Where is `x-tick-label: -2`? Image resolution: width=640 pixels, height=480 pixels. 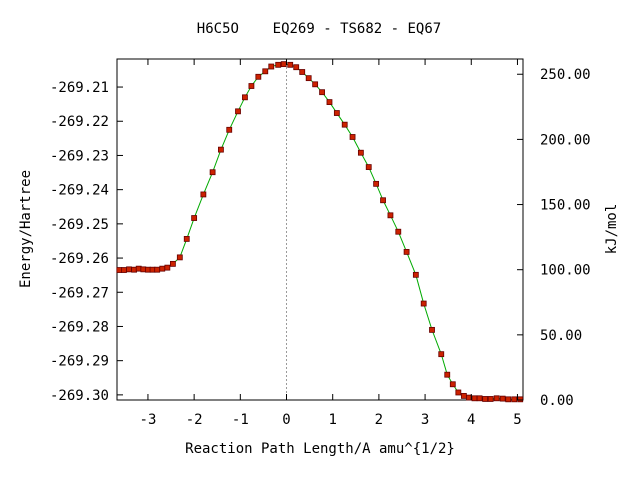
x-tick-label: -2 is located at coordinates (194, 420).